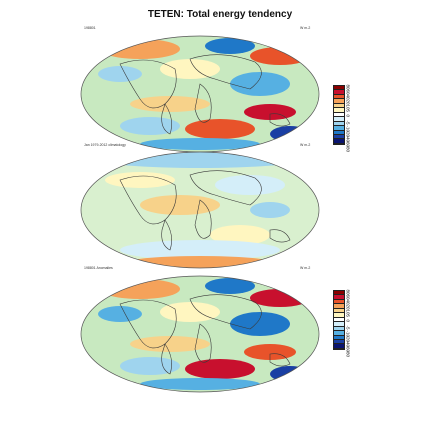 Image resolution: width=440 pixels, height=440 pixels. I want to click on panel-1-colorbar, so click(339, 115).